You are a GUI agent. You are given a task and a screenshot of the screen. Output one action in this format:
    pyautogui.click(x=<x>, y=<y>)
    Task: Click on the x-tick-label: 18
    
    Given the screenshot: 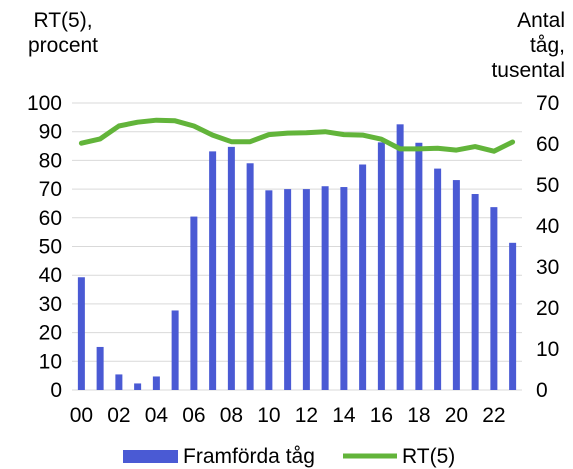 What is the action you would take?
    pyautogui.click(x=418, y=415)
    